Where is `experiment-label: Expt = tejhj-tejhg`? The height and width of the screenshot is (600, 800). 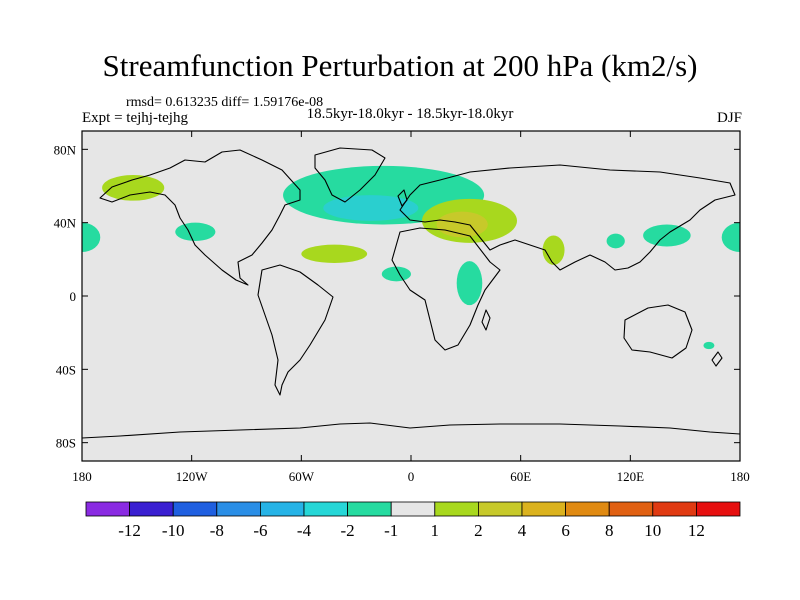
experiment-label: Expt = tejhj-tejhg is located at coordinates (135, 118).